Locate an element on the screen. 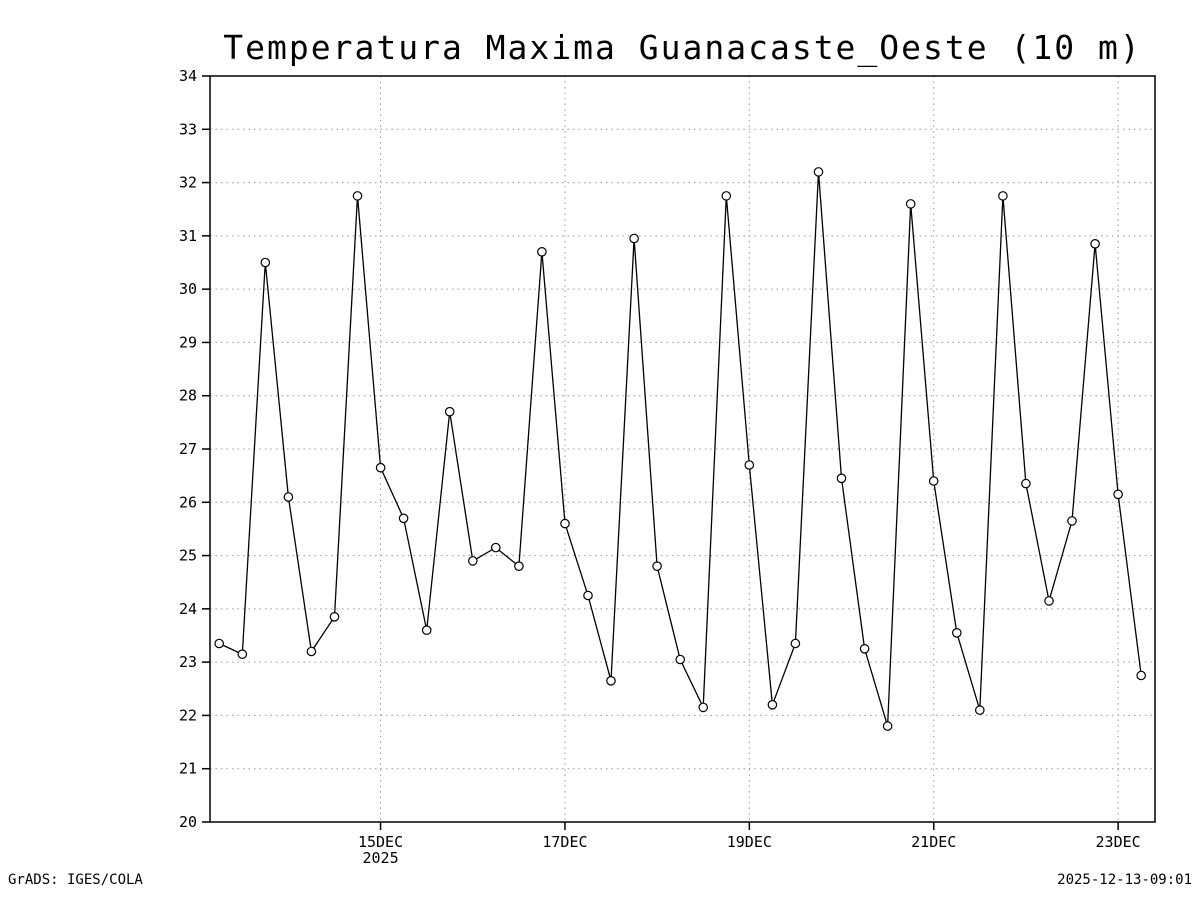  y-tick-label: 22 is located at coordinates (188, 715).